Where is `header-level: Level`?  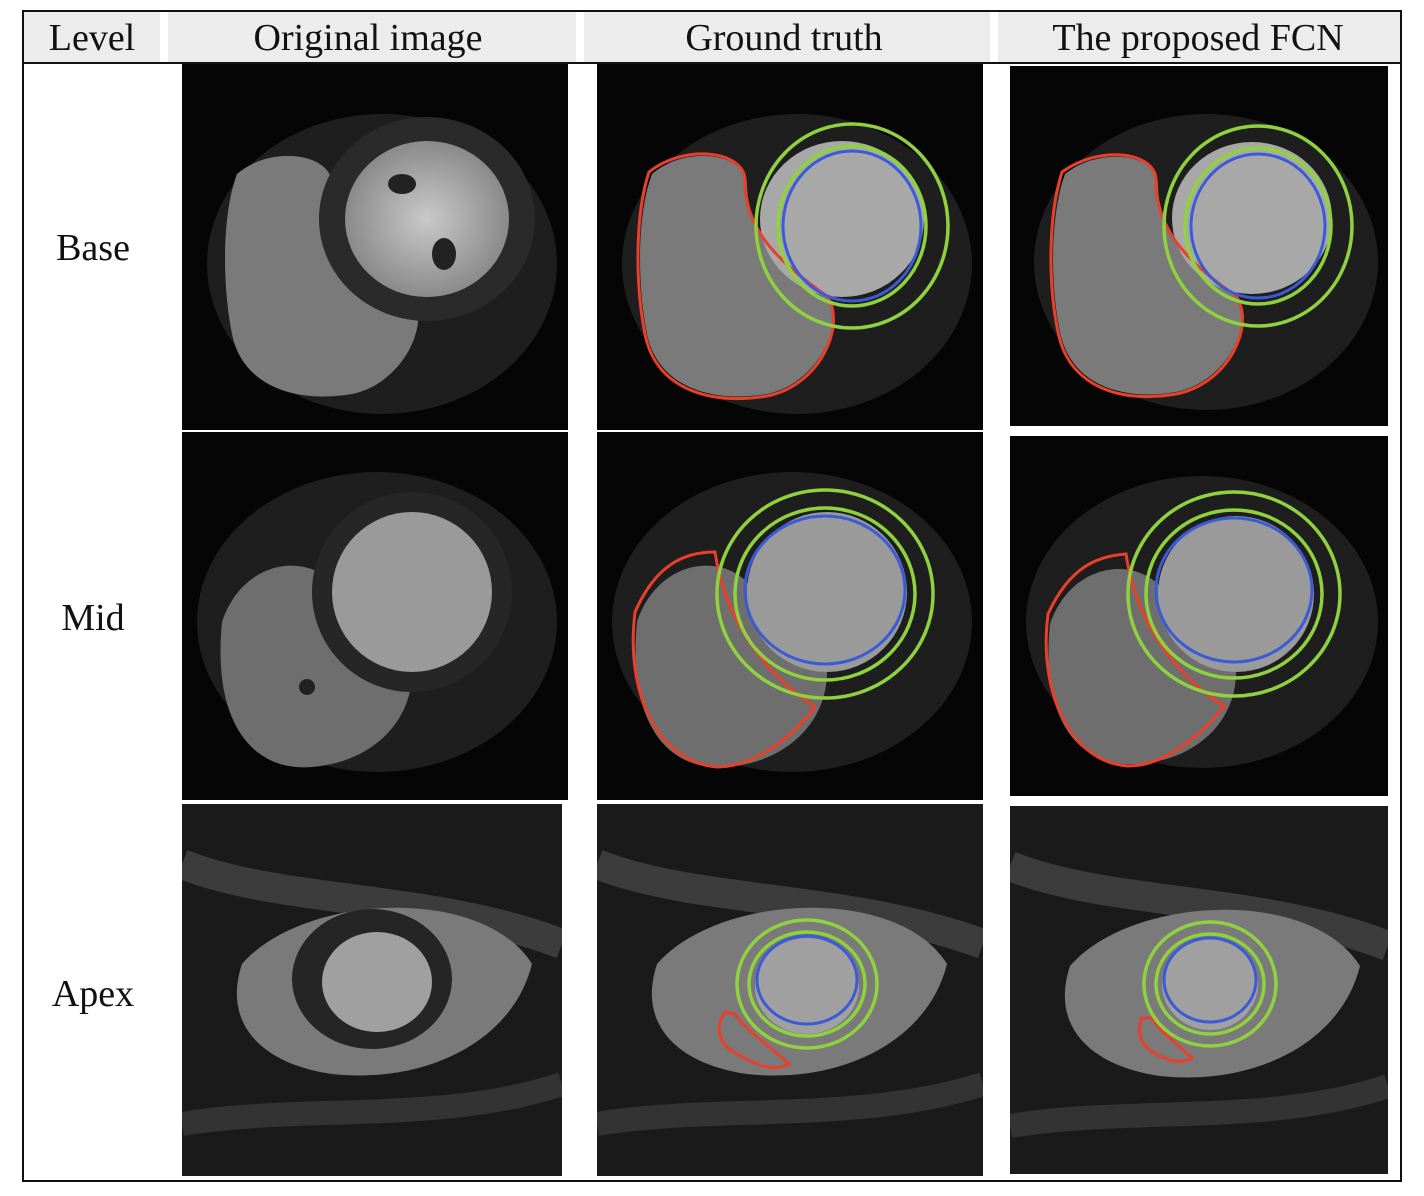
header-level: Level is located at coordinates (92, 38).